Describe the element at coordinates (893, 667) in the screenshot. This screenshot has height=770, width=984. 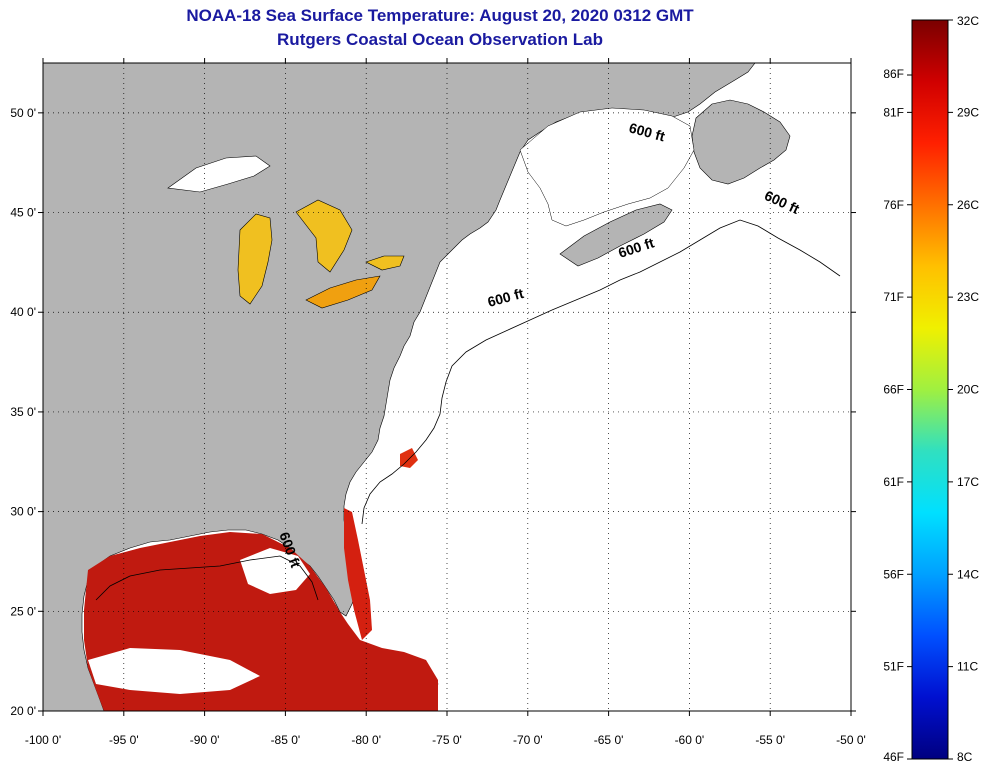
I see `colorbar-f-label: 51F` at that location.